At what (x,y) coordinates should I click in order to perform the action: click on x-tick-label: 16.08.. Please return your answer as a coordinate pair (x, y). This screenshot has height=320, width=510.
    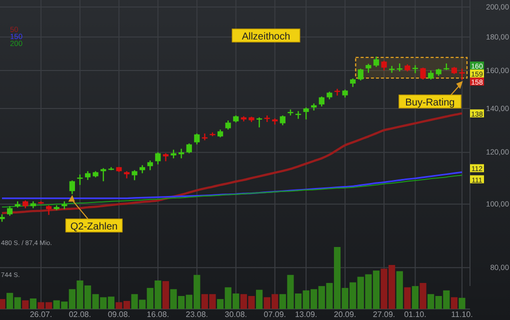
    Looking at the image, I should click on (158, 314).